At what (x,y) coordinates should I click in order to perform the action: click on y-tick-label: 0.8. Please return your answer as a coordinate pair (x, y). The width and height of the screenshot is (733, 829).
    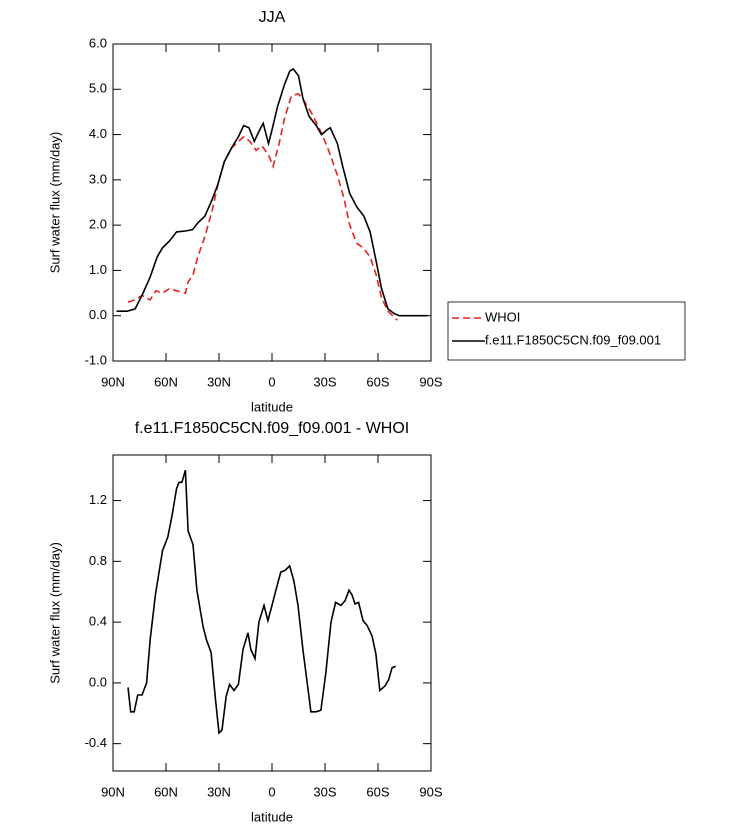
    Looking at the image, I should click on (98, 560).